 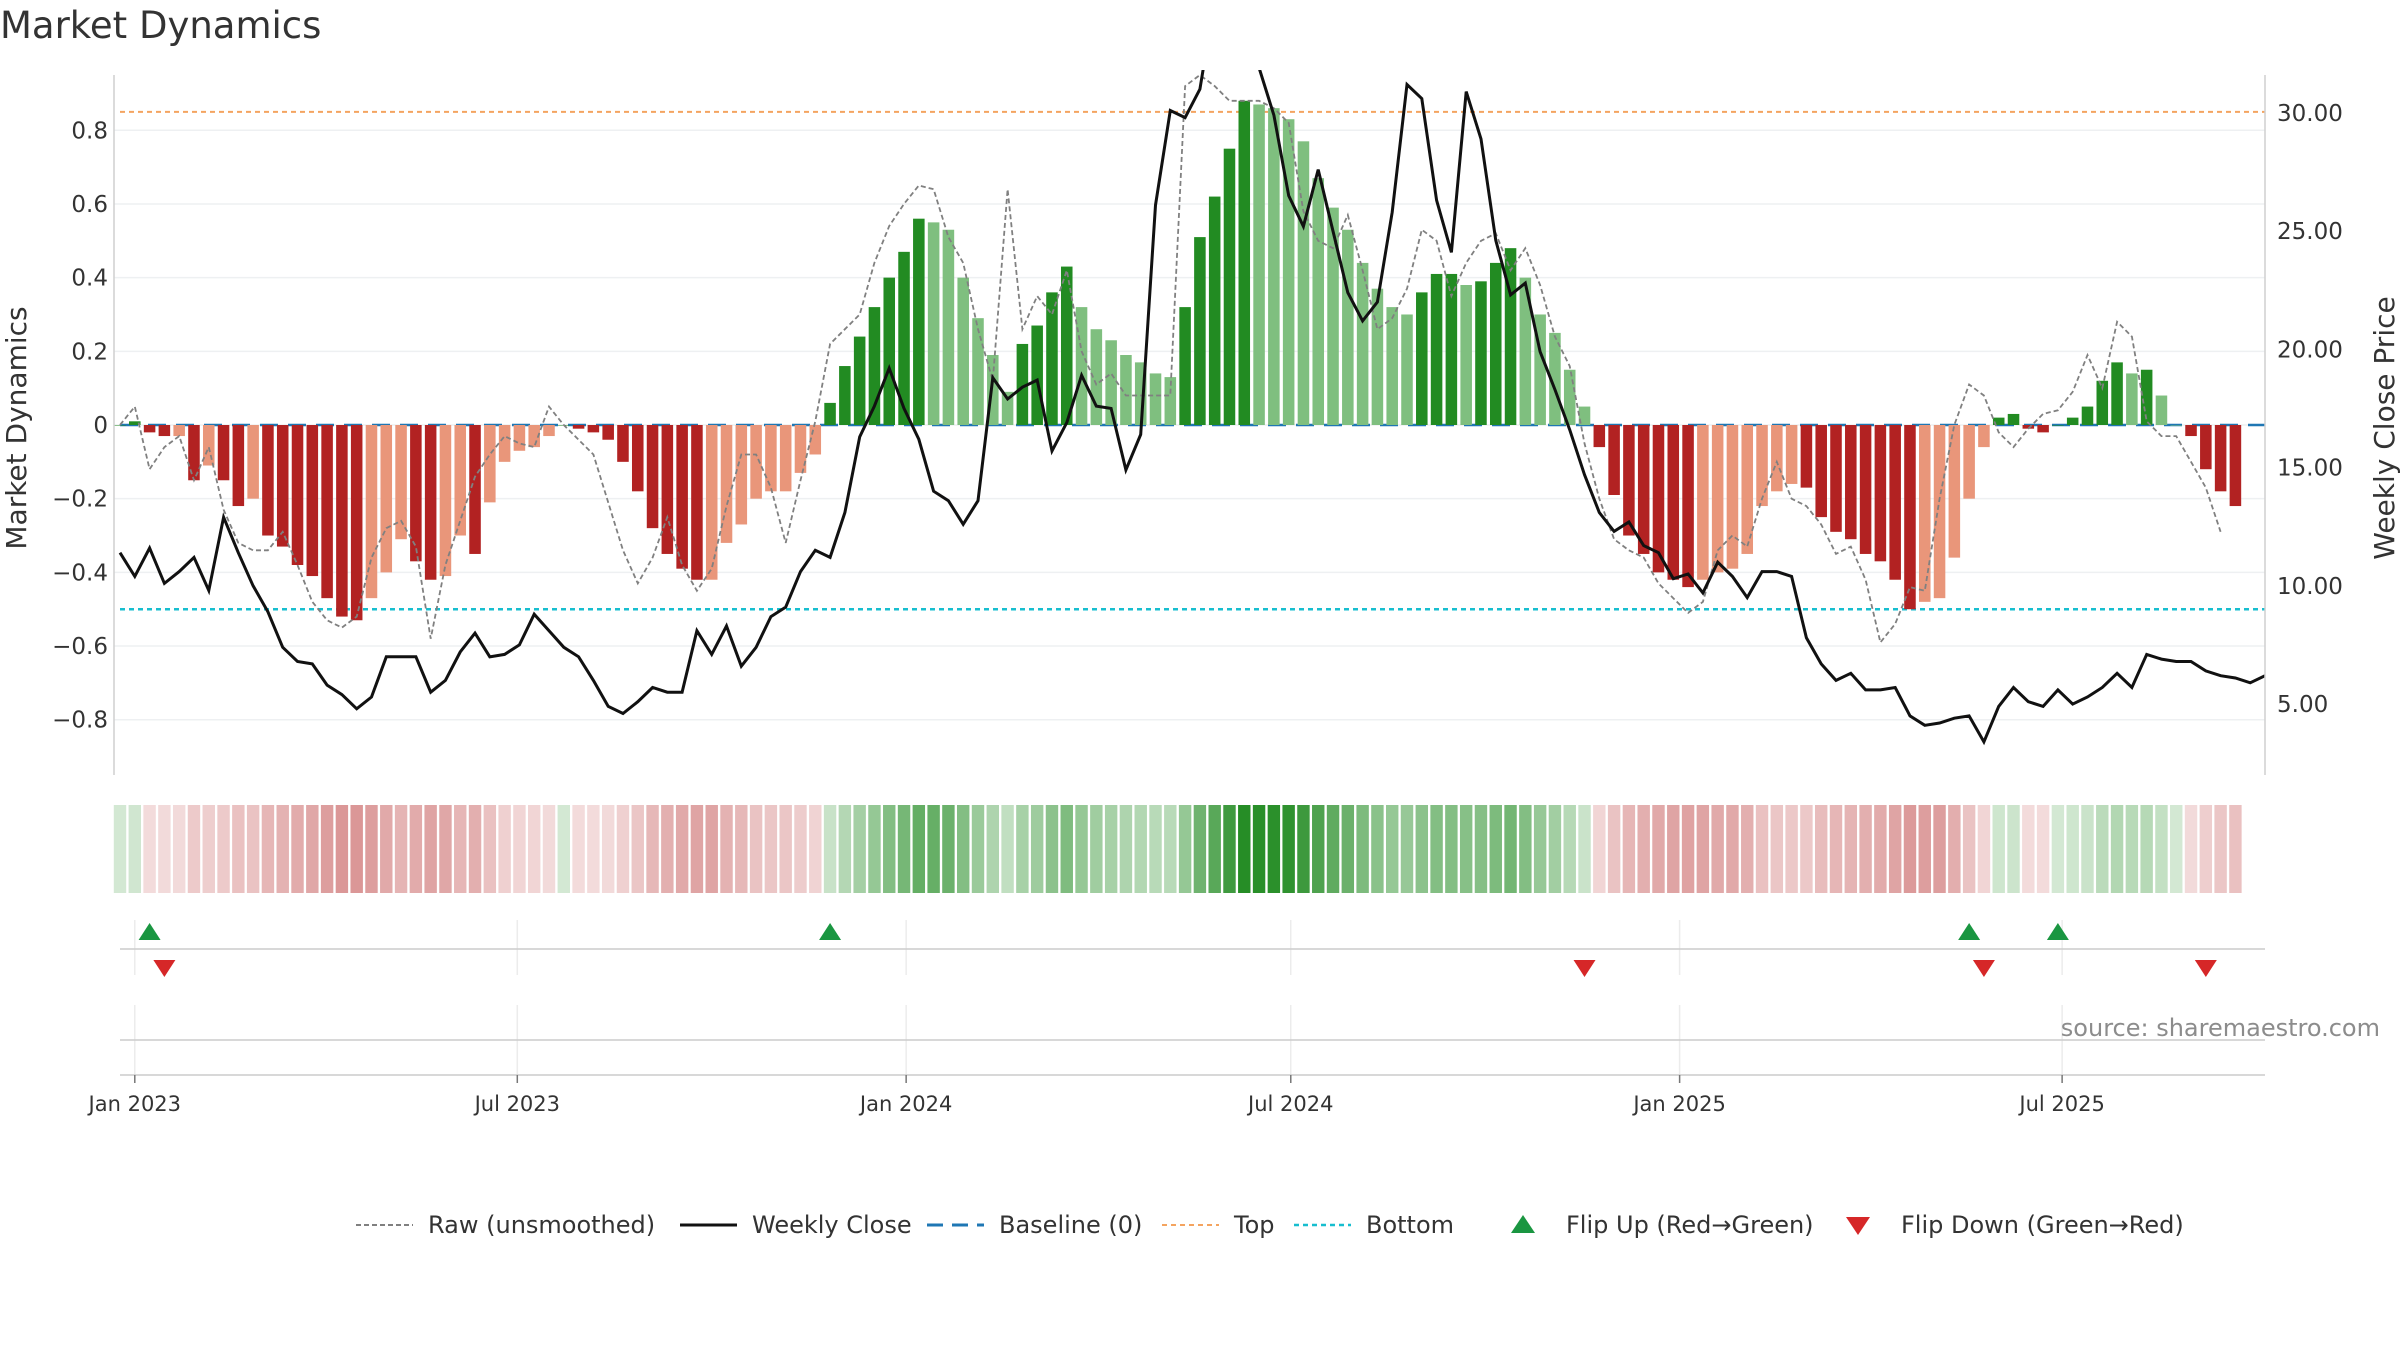 What do you see at coordinates (1254, 1225) in the screenshot?
I see `legend-label: Top` at bounding box center [1254, 1225].